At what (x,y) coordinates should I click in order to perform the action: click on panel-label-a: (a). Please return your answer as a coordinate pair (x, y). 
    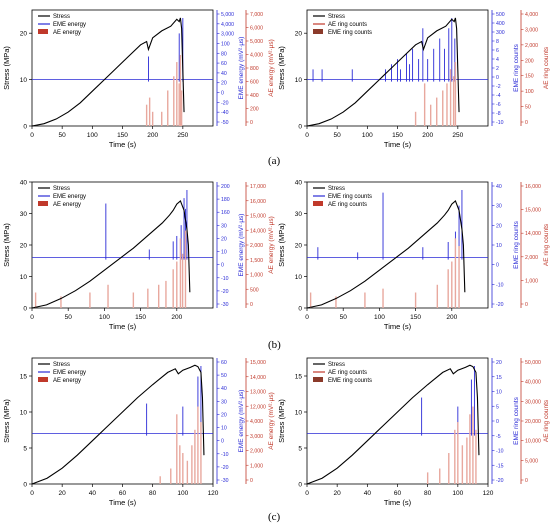
    Looking at the image, I should click on (274, 161).